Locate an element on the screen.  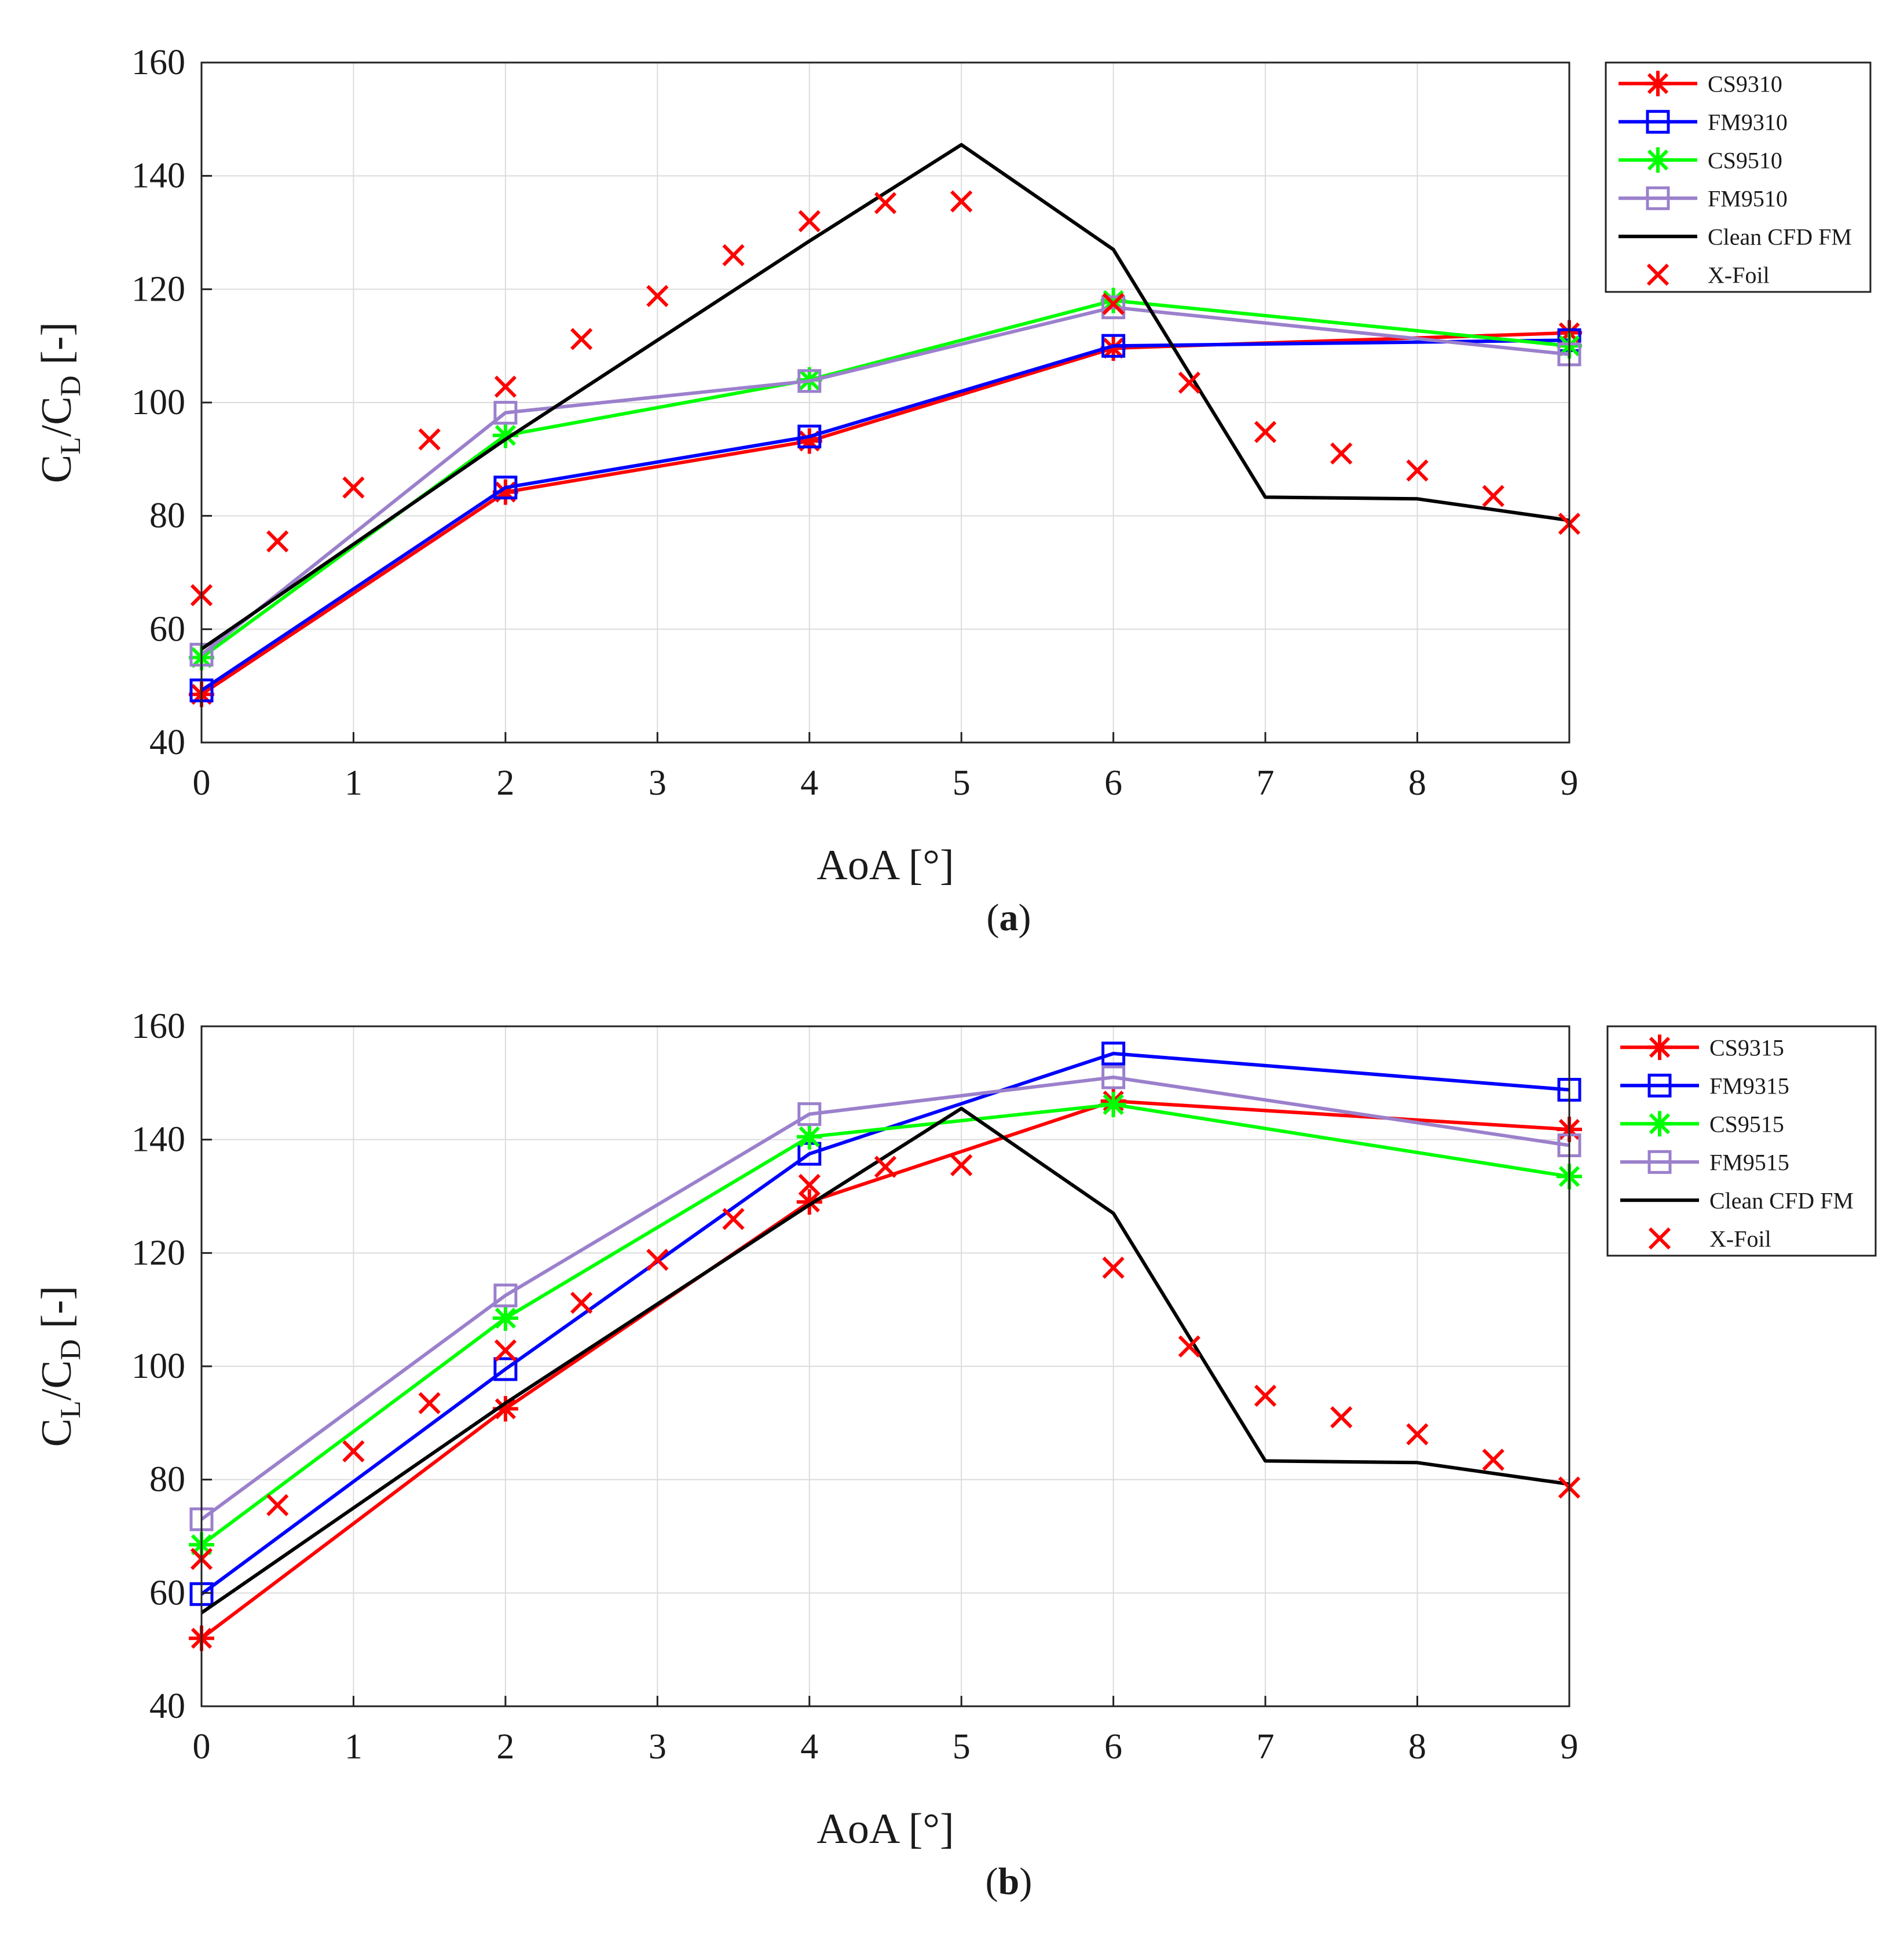
x-tick-label: 1 is located at coordinates (354, 1747).